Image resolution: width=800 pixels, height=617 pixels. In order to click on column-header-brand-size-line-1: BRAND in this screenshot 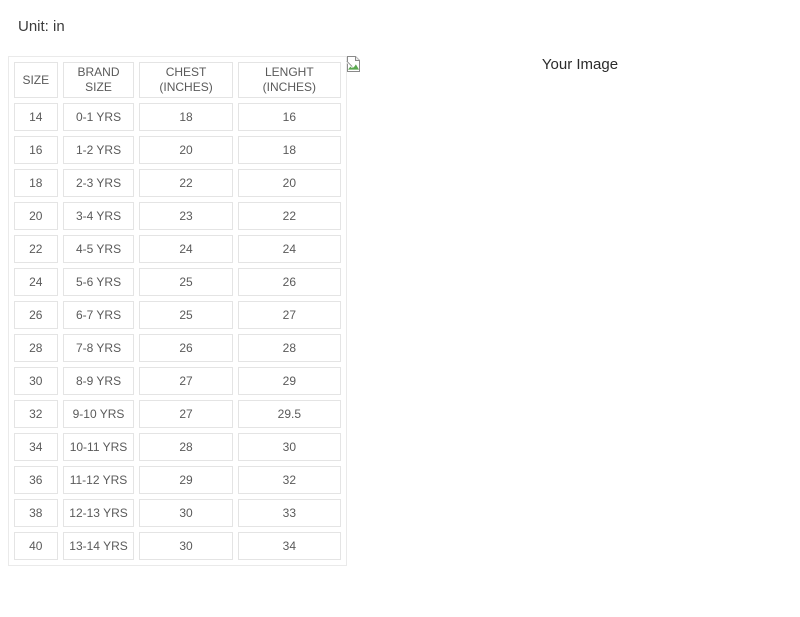, I will do `click(98, 72)`.